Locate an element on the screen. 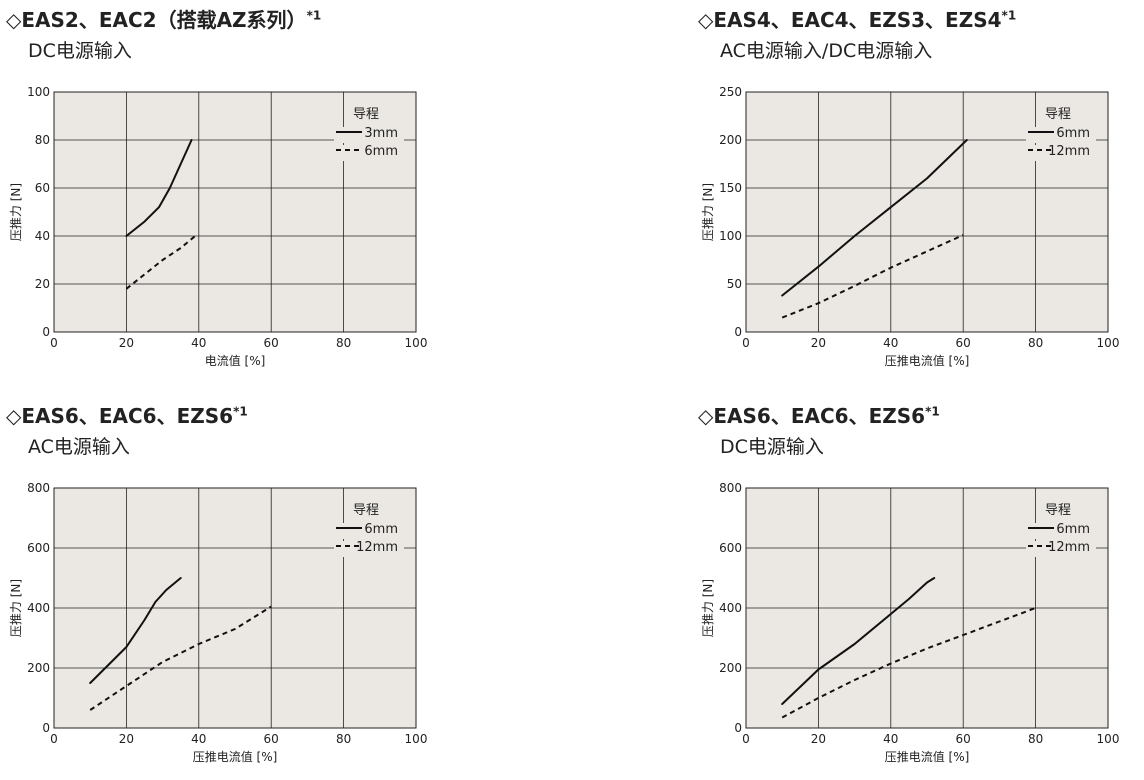 This screenshot has width=1144, height=780. y-tick-label: 60 is located at coordinates (42, 188).